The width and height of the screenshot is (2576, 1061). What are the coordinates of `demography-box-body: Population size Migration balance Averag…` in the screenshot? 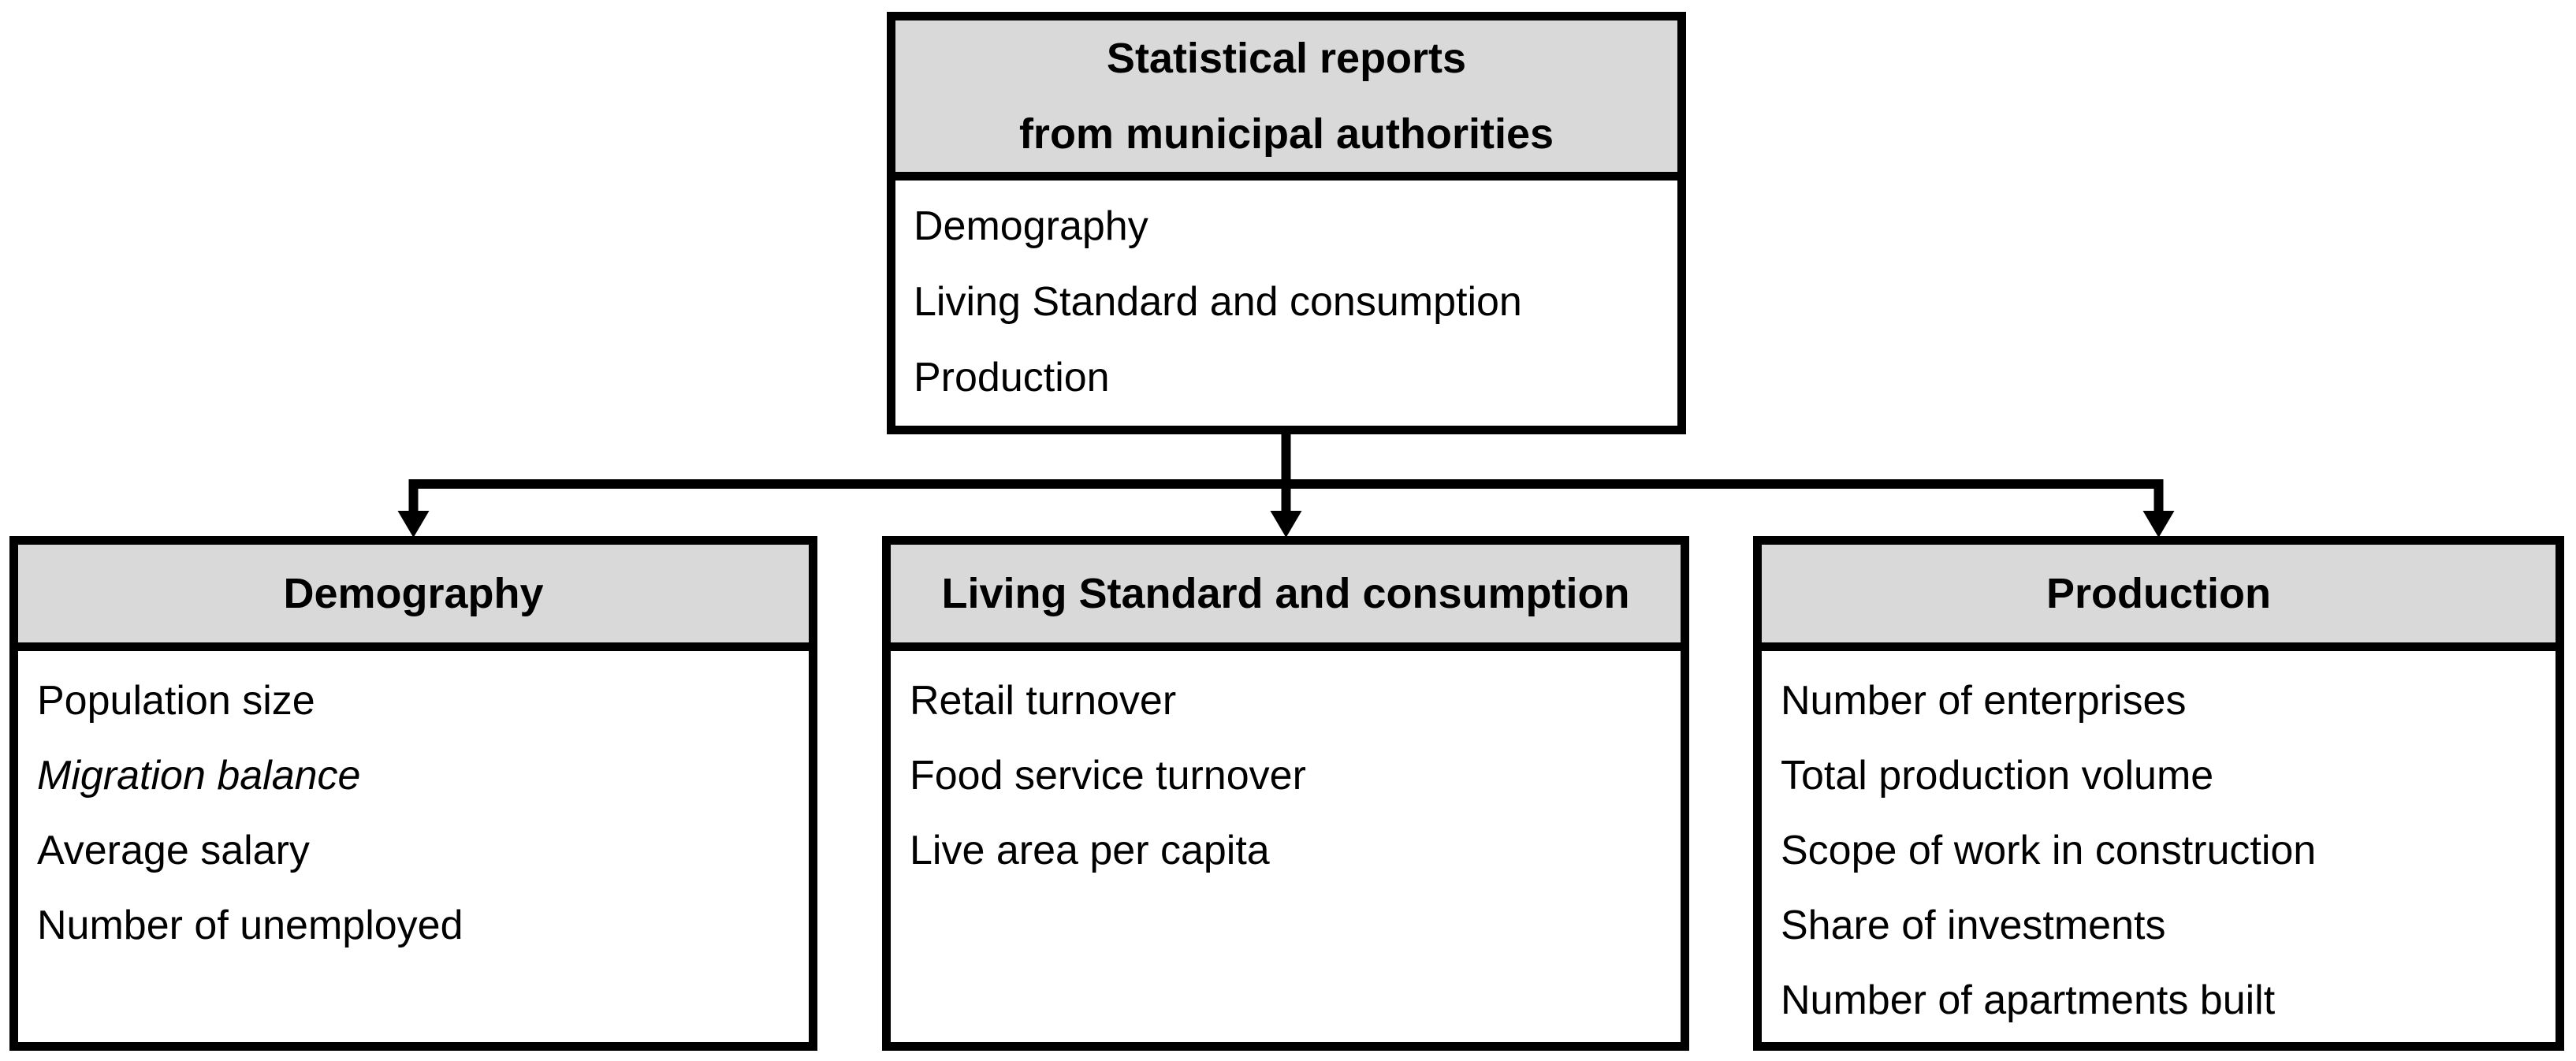 It's located at (413, 807).